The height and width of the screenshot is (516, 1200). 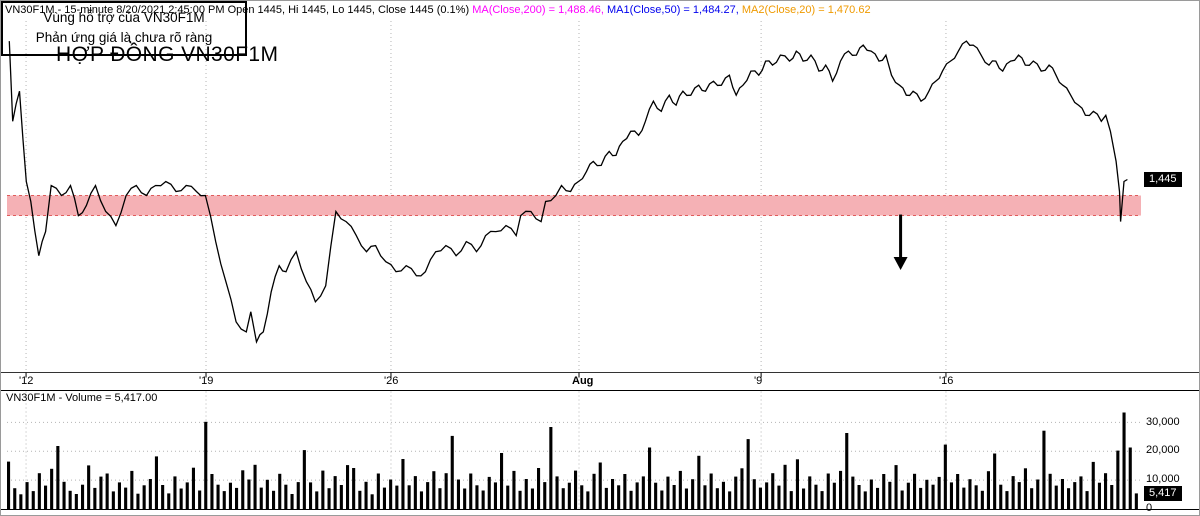 What do you see at coordinates (1163, 422) in the screenshot?
I see `volume-ytick-30000: 30,000` at bounding box center [1163, 422].